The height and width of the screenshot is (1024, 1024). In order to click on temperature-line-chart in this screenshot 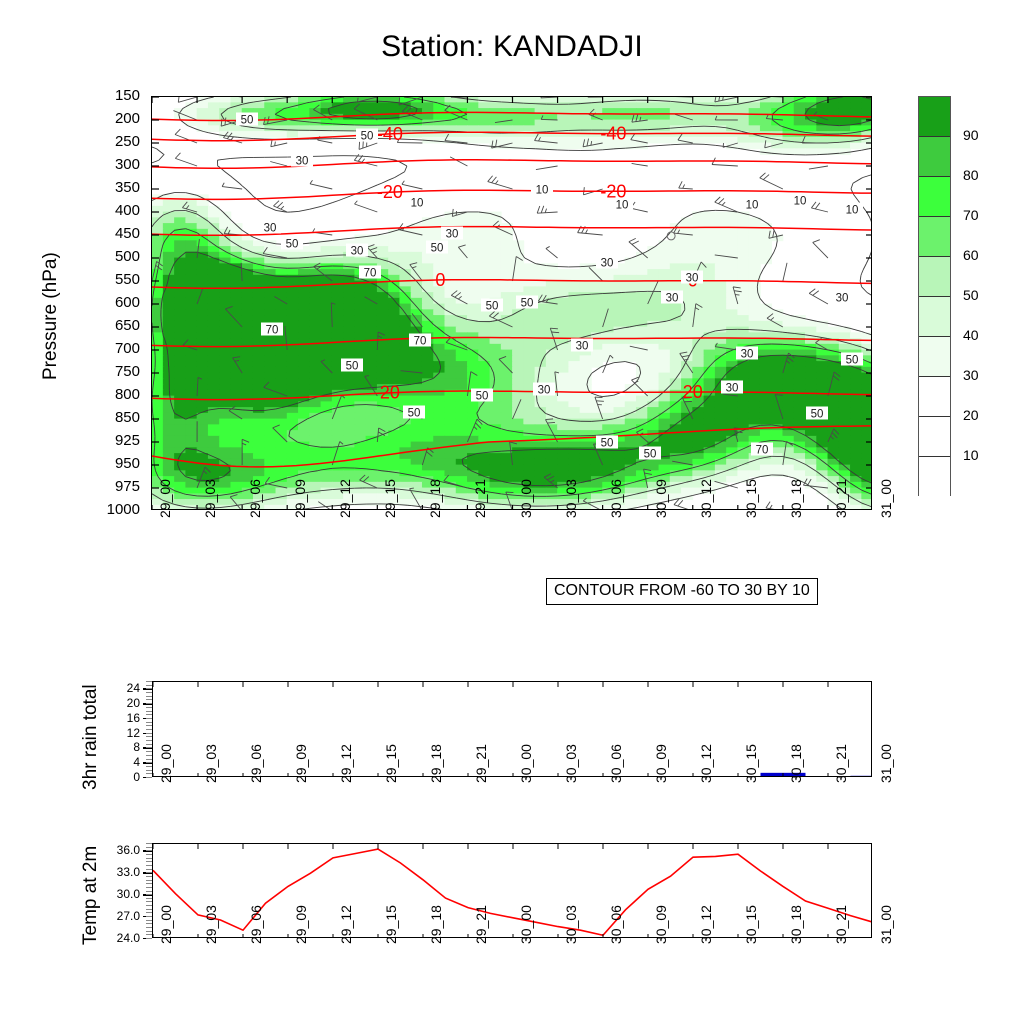, I will do `click(512, 890)`.